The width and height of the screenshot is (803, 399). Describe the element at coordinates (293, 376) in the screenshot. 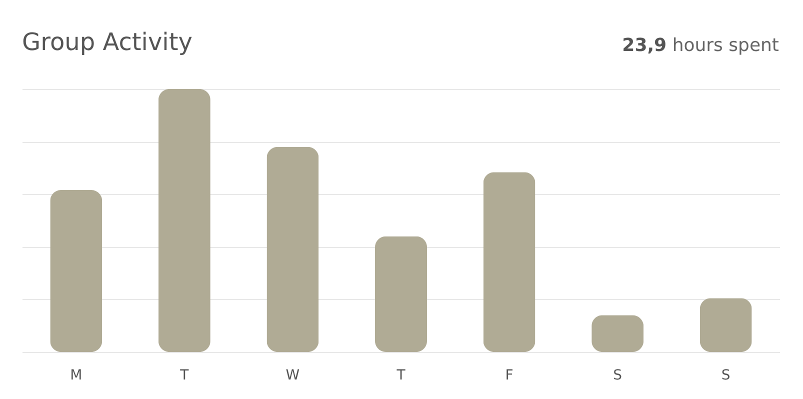

I see `x-tick-label: W` at that location.